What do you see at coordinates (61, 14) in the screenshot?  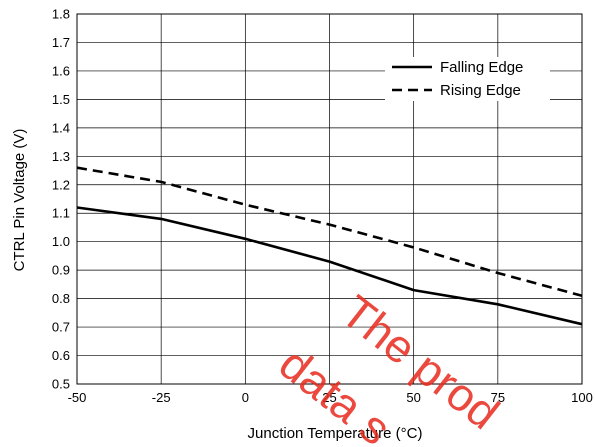 I see `y-tick-label: 1.8` at bounding box center [61, 14].